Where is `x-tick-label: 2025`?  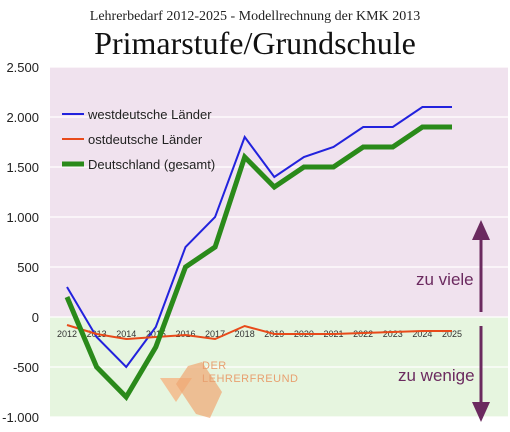 x-tick-label: 2025 is located at coordinates (452, 334).